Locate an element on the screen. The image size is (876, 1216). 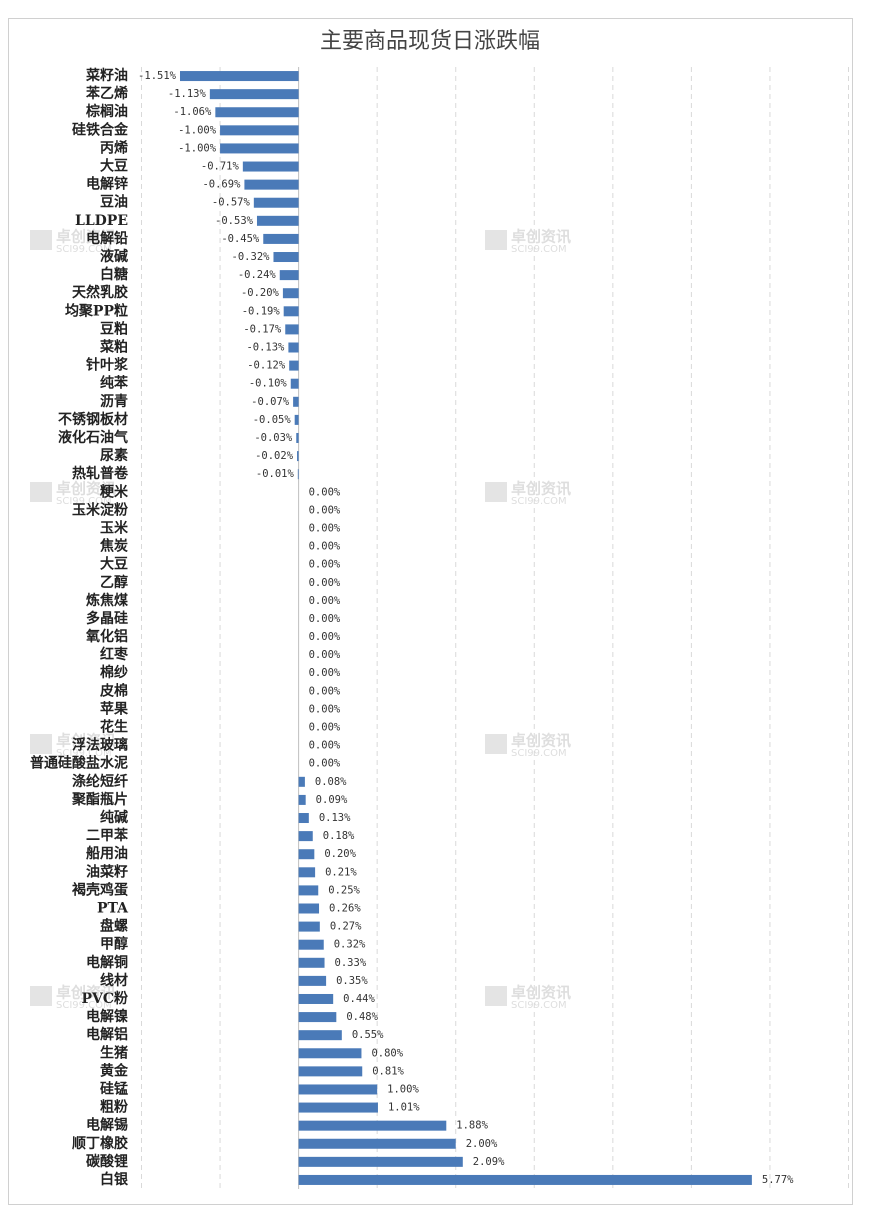
y-tick-label: 苹果 is located at coordinates (114, 708).